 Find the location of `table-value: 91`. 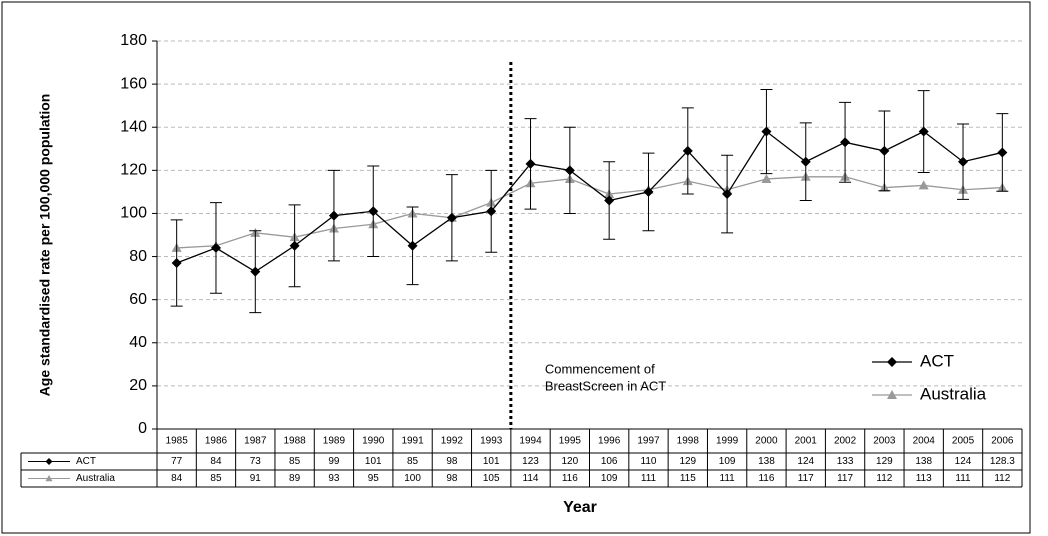

table-value: 91 is located at coordinates (256, 478).